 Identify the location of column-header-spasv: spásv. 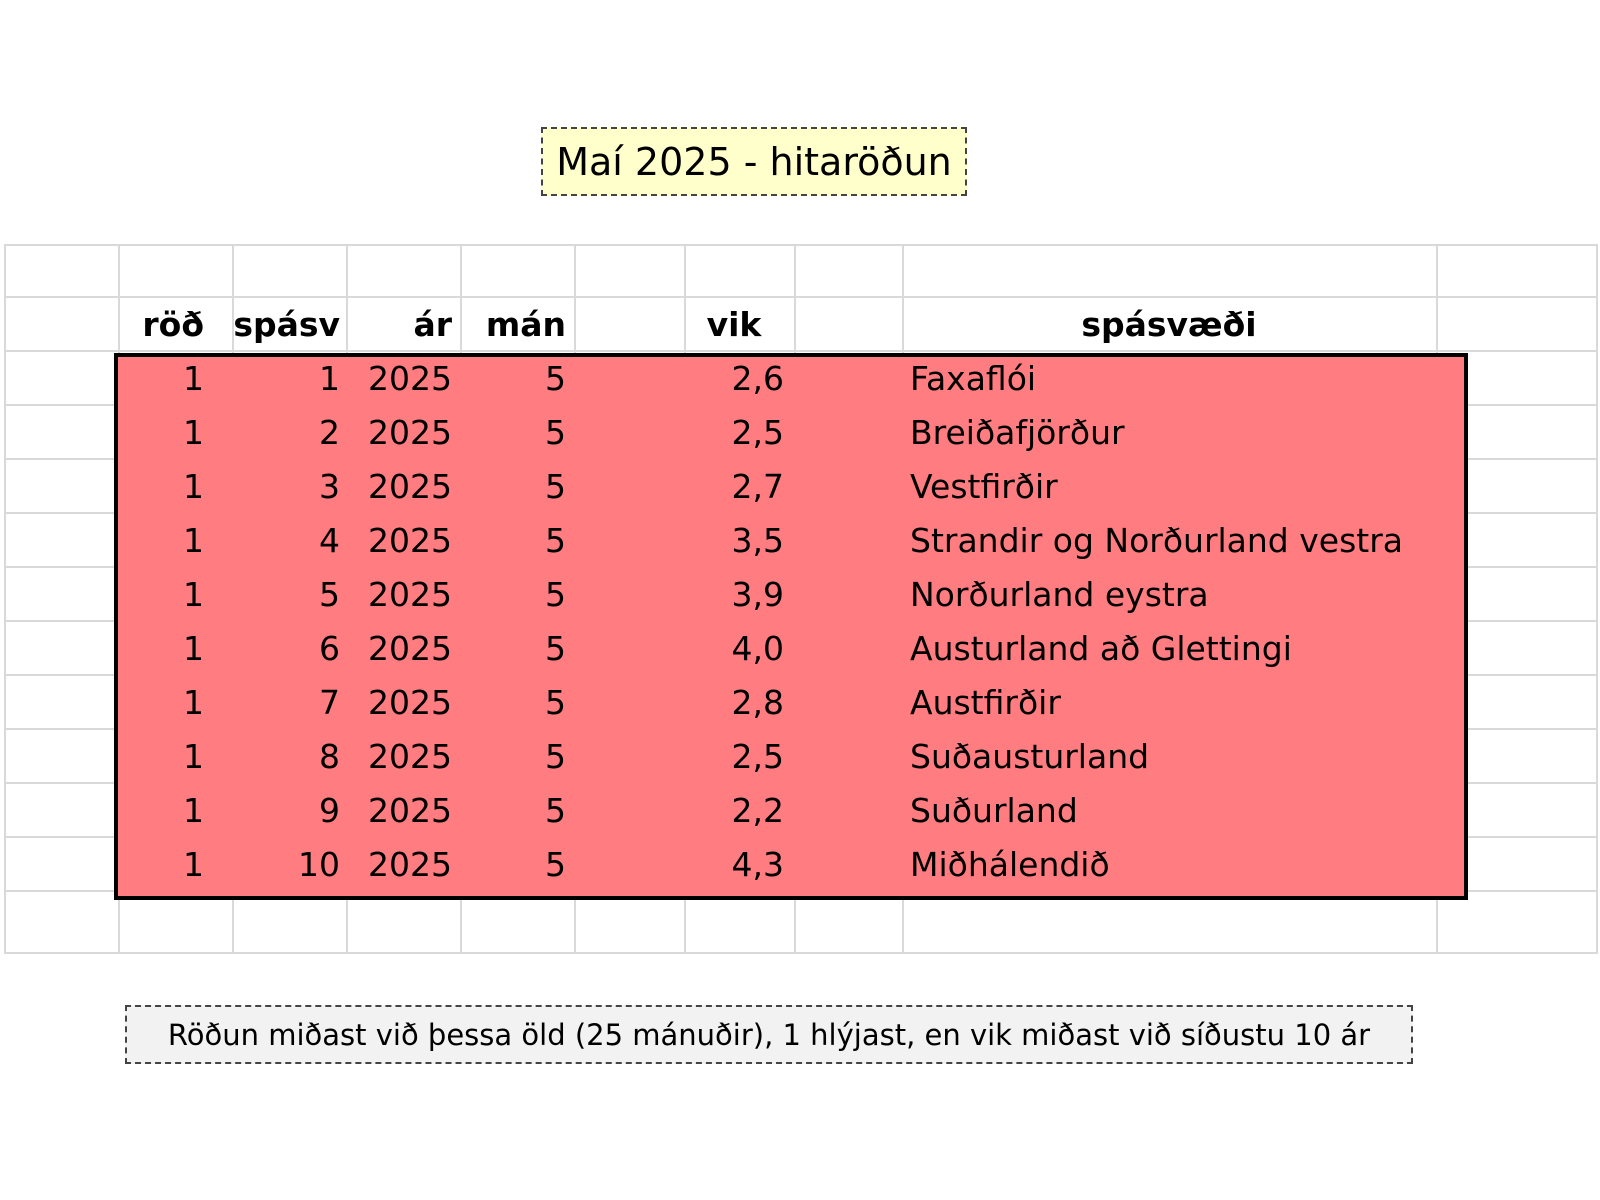
(286, 324).